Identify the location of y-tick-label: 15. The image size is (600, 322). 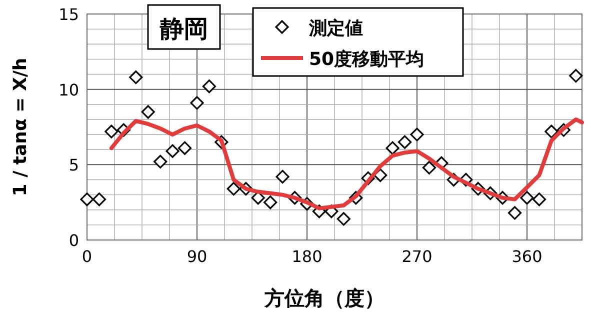
(68, 14).